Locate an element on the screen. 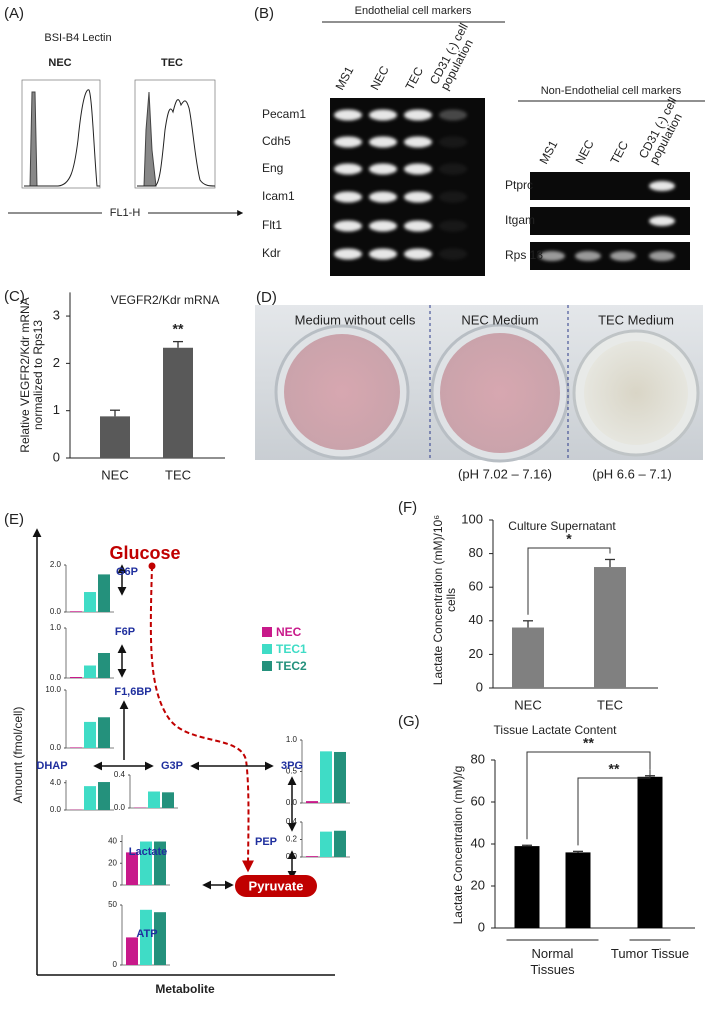 The height and width of the screenshot is (1020, 709). panel-label: (A) is located at coordinates (14, 13).